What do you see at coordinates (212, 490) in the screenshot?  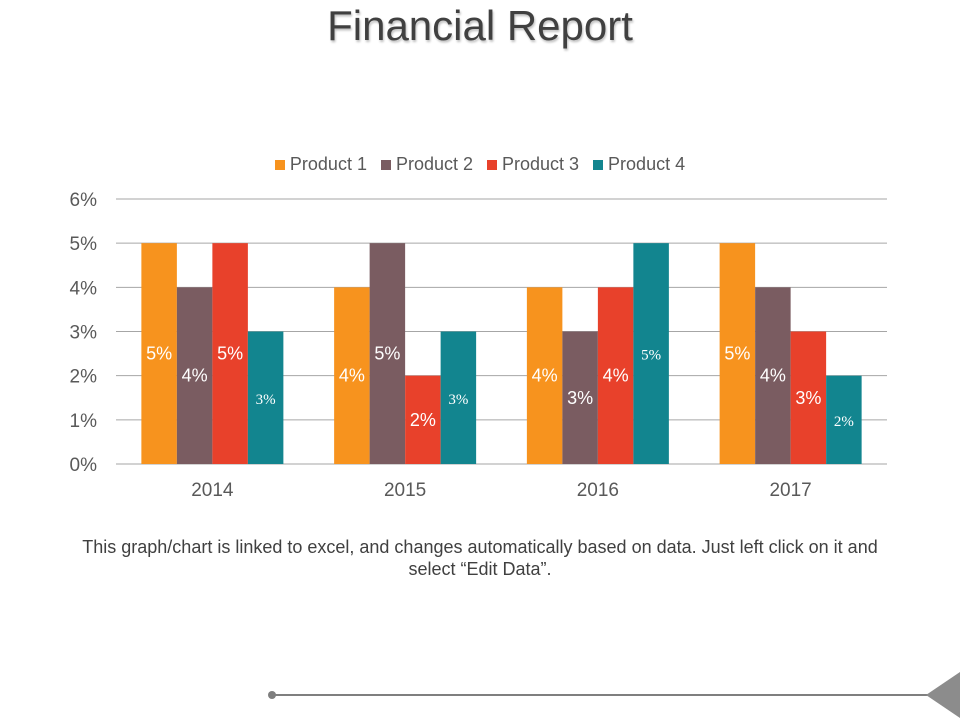 I see `x-tick-label: 2014` at bounding box center [212, 490].